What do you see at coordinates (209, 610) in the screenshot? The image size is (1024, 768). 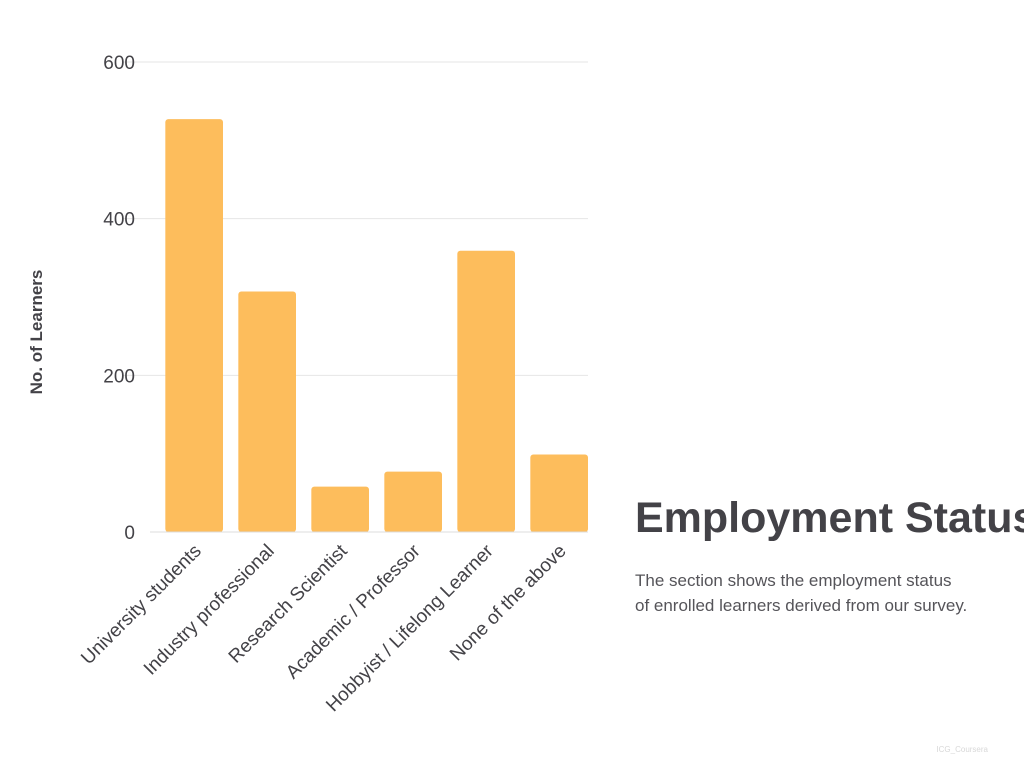 I see `x-tick-label-1: Industry professional` at bounding box center [209, 610].